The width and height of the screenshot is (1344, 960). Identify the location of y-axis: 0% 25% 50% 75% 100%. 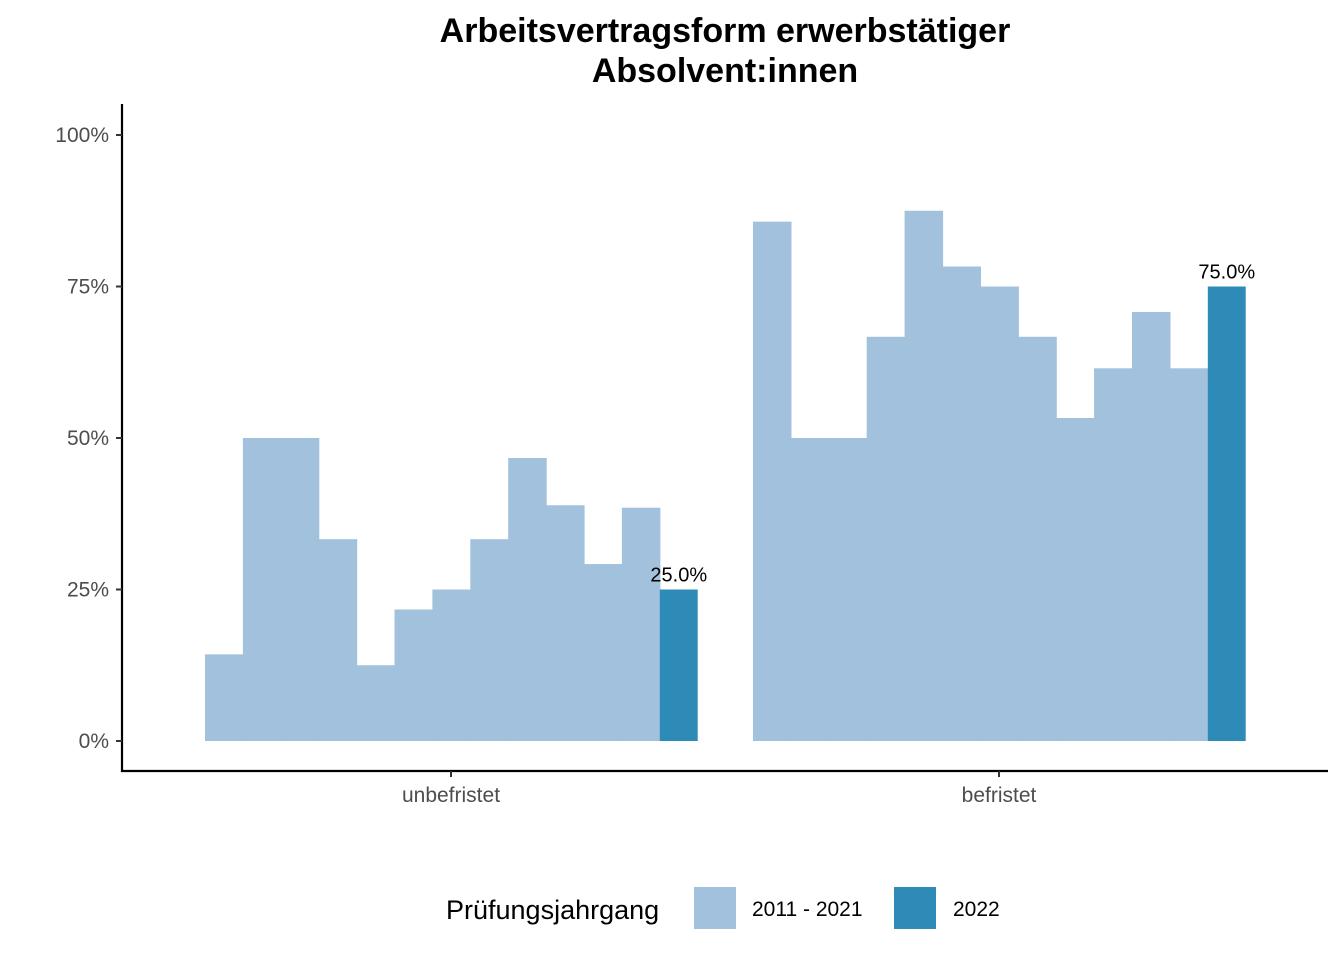
(89, 438).